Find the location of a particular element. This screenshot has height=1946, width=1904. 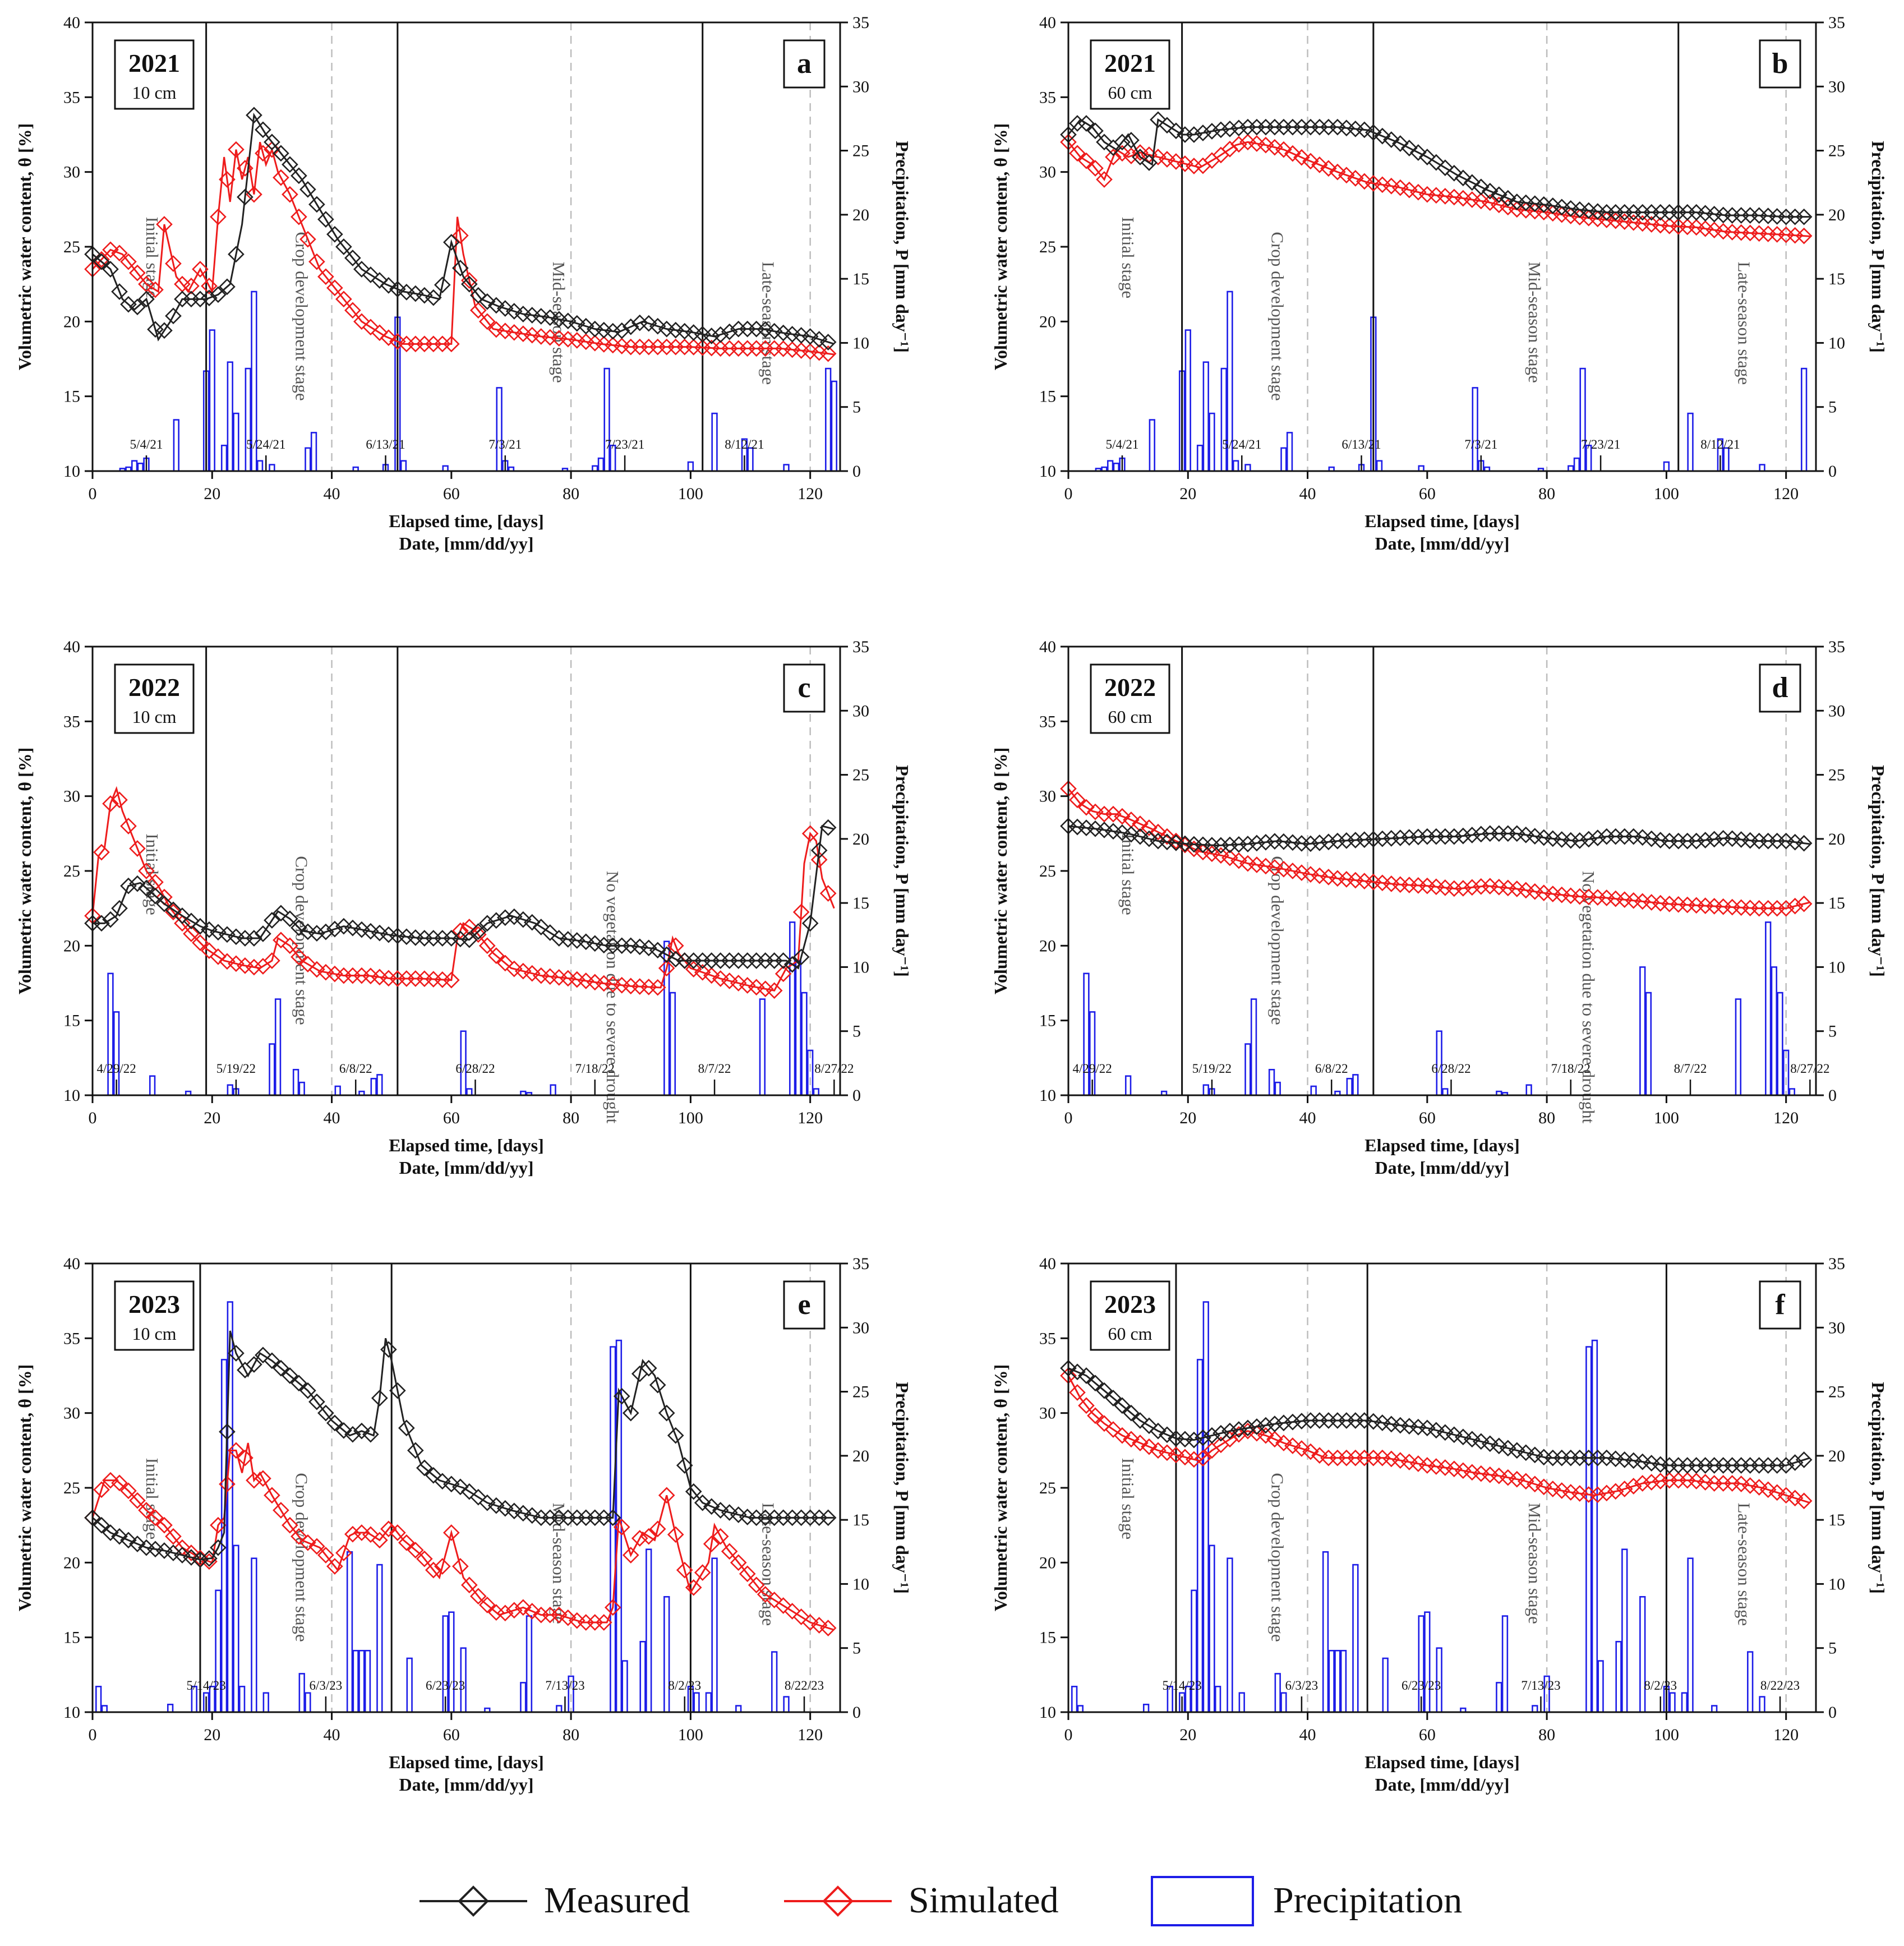

y-tick-label: 30 is located at coordinates (1047, 796).